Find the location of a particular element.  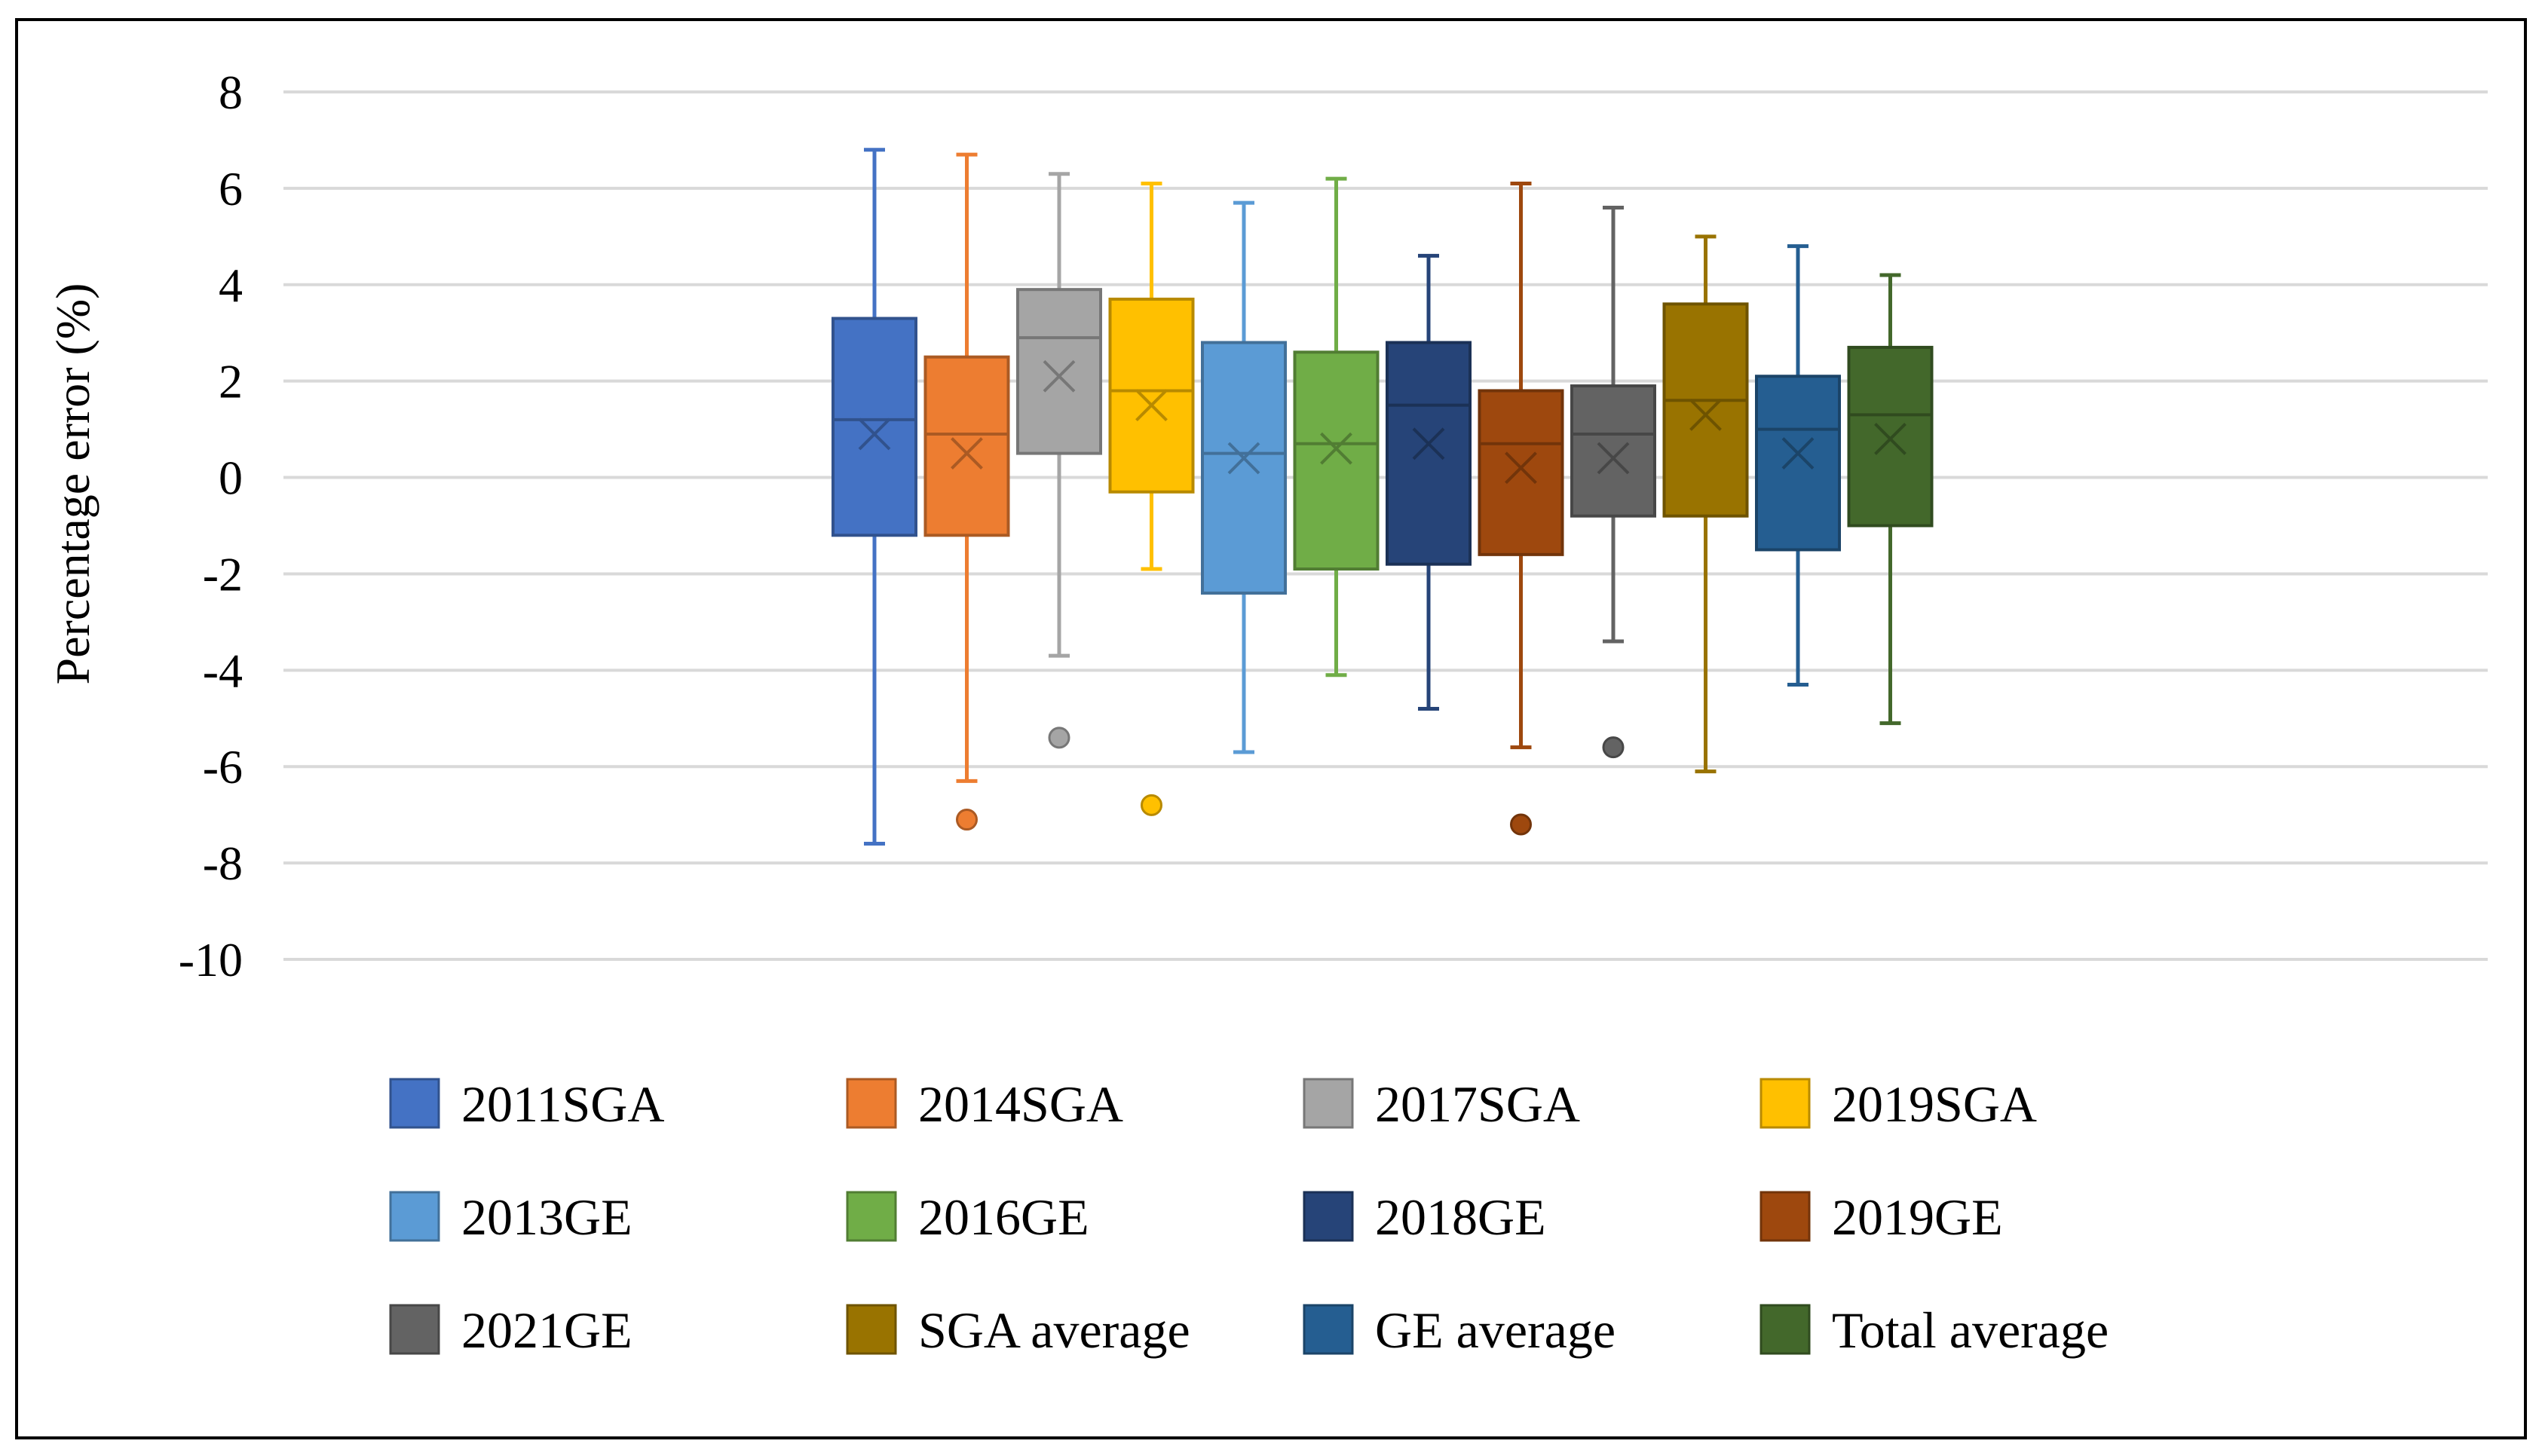

box-2011sga is located at coordinates (874, 497).